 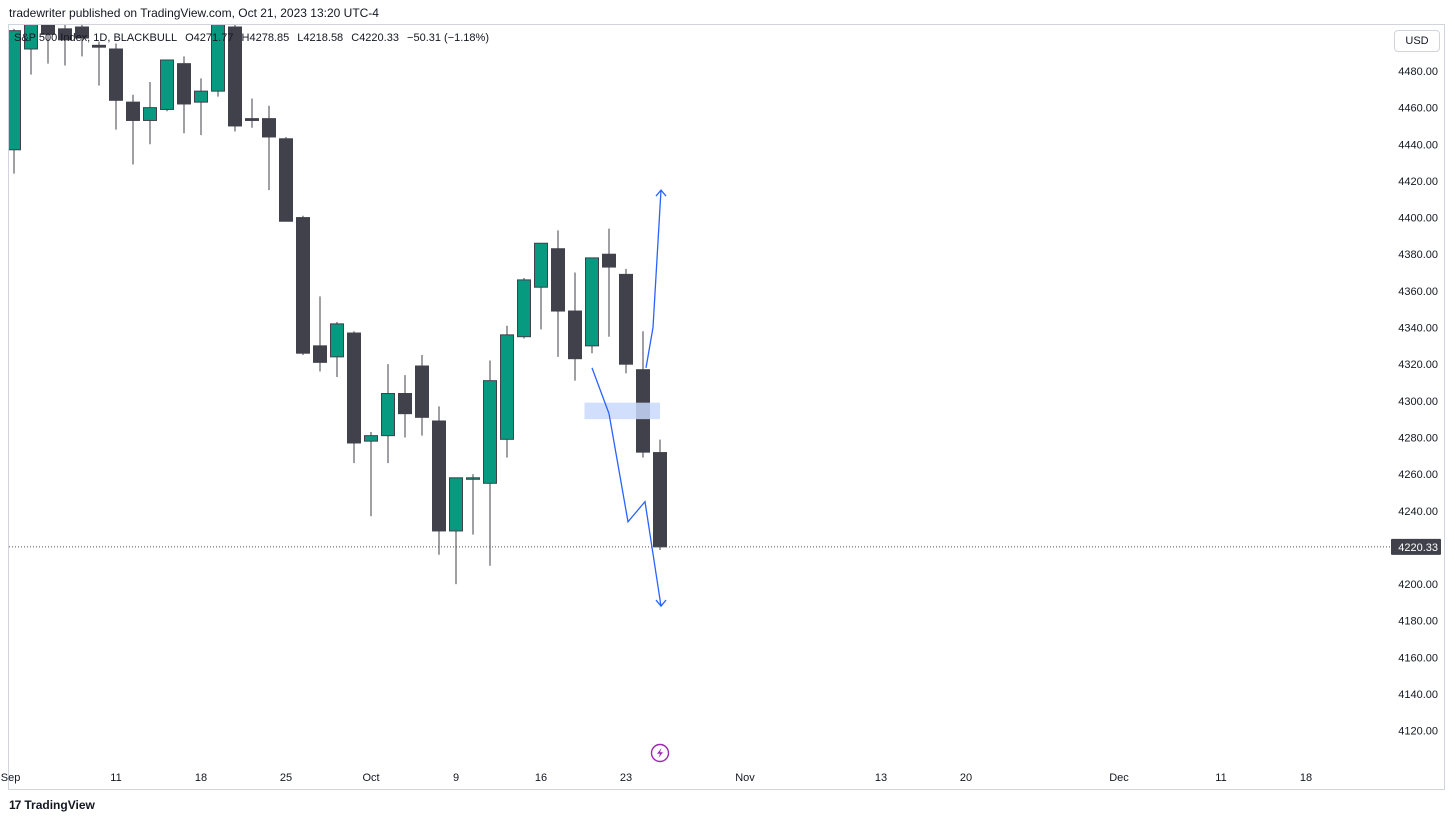 I want to click on y-tick-label: 4260.00, so click(x=1418, y=475).